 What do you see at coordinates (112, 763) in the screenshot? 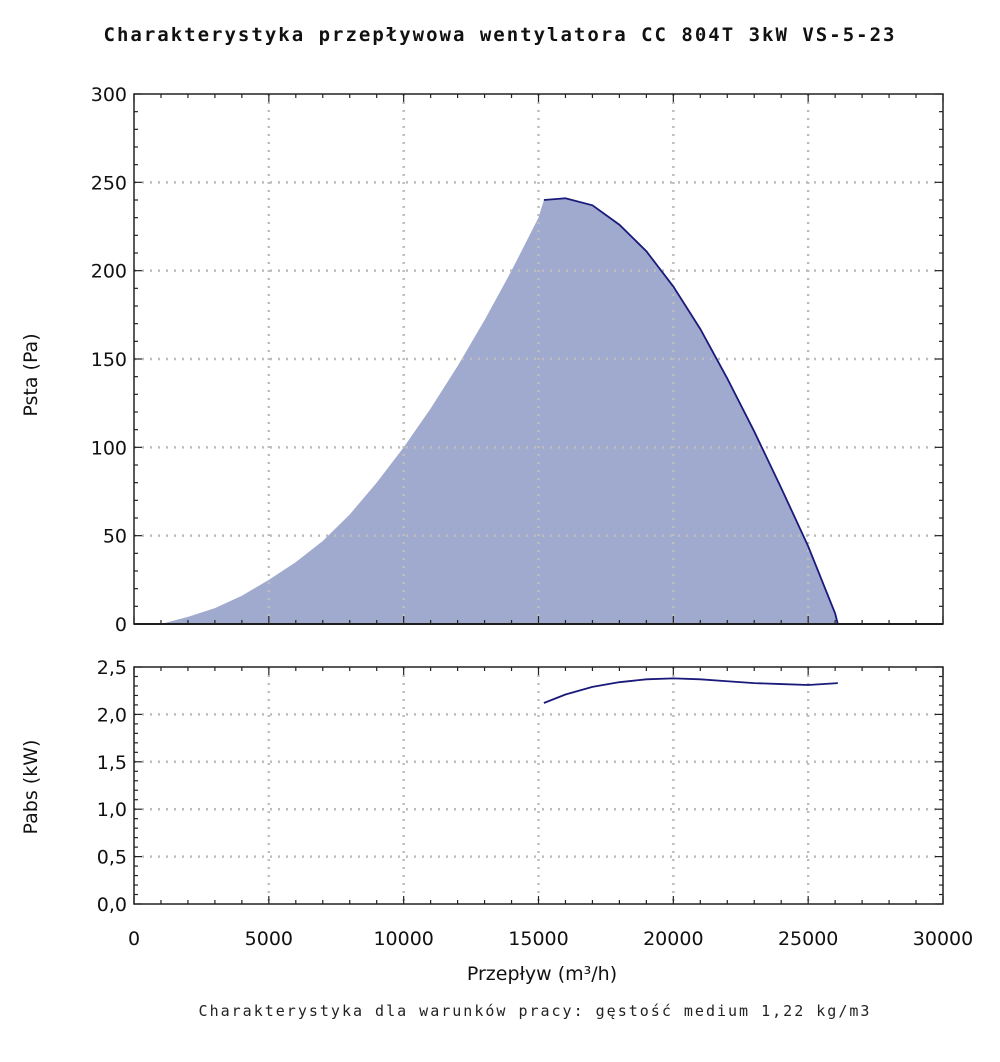
I see `power-ytick-label: 1,5` at bounding box center [112, 763].